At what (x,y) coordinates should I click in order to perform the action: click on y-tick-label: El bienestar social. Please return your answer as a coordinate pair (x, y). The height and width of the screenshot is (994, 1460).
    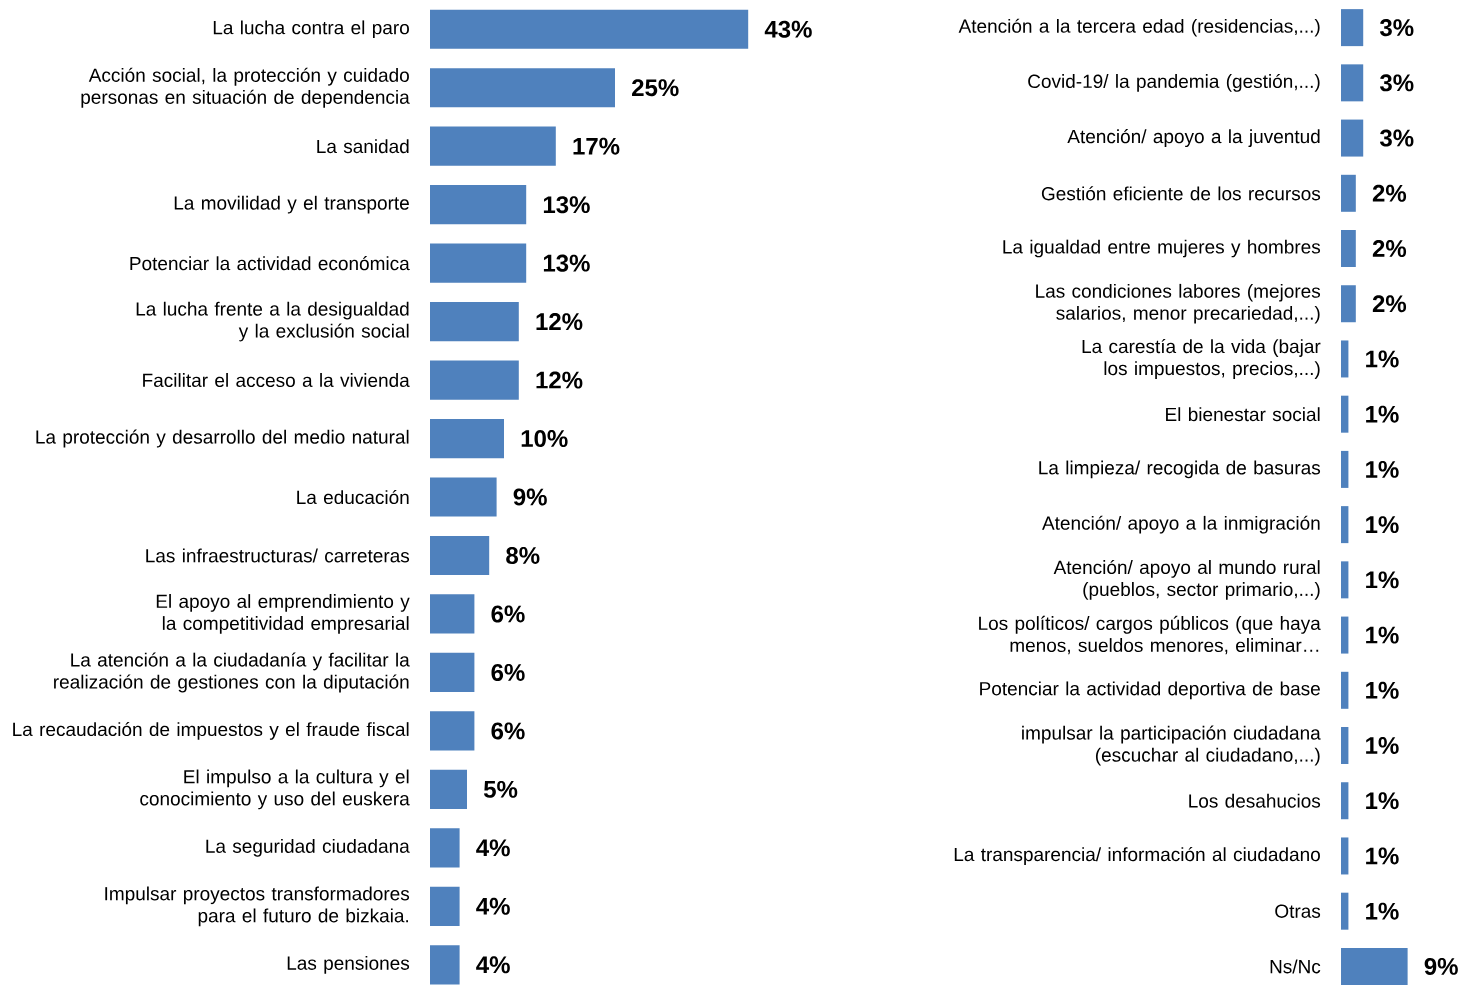
    Looking at the image, I should click on (1243, 414).